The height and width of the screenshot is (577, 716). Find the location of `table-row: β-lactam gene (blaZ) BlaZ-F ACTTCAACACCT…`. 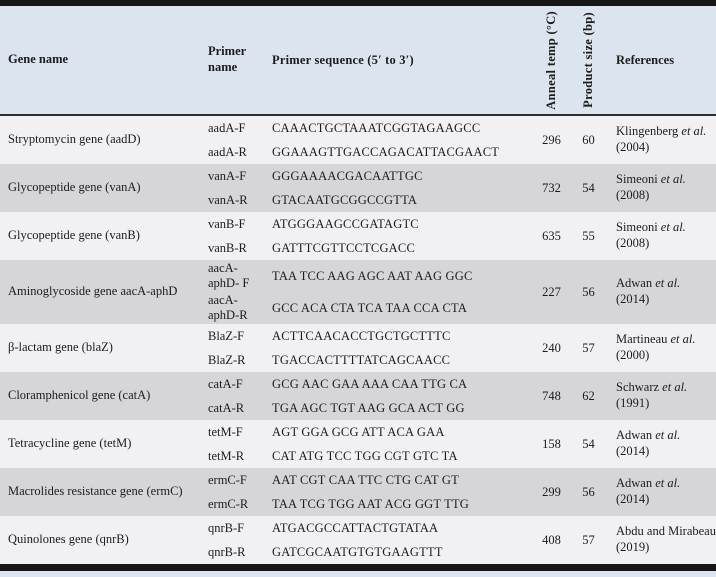

table-row: β-lactam gene (blaZ) BlaZ-F ACTTCAACACCT… is located at coordinates (358, 348).